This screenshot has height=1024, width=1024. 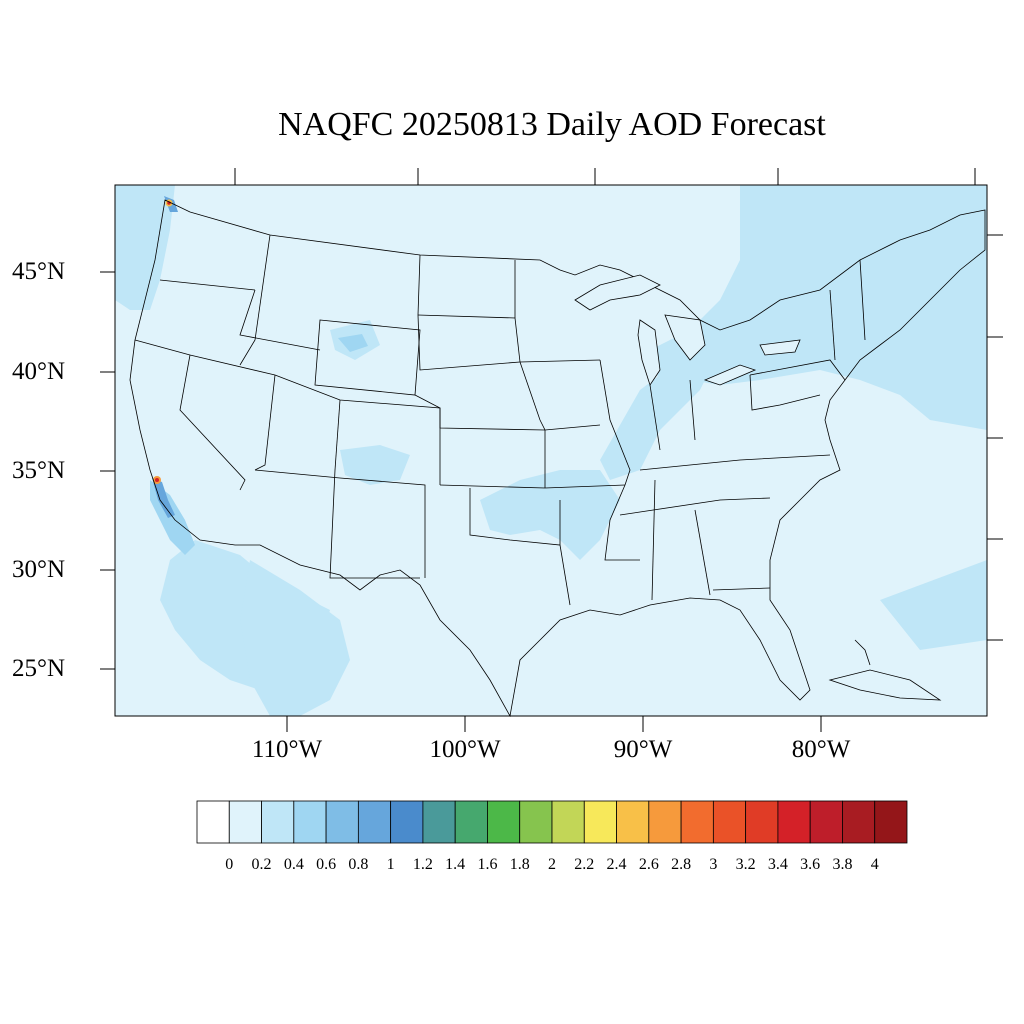 What do you see at coordinates (295, 638) in the screenshot?
I see `baja-haze-region` at bounding box center [295, 638].